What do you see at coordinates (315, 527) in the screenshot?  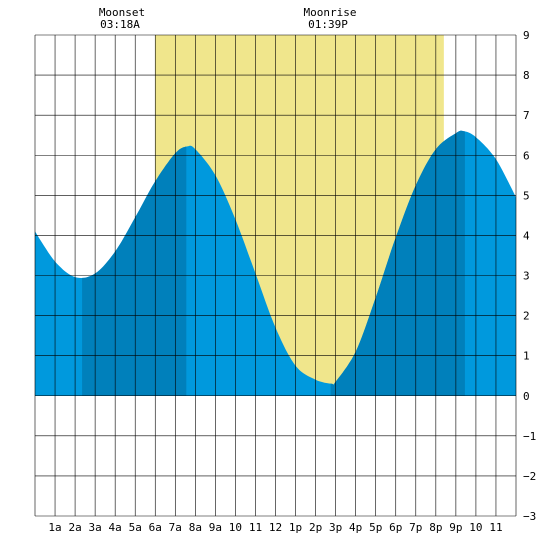 I see `x-tick-label: 2p` at bounding box center [315, 527].